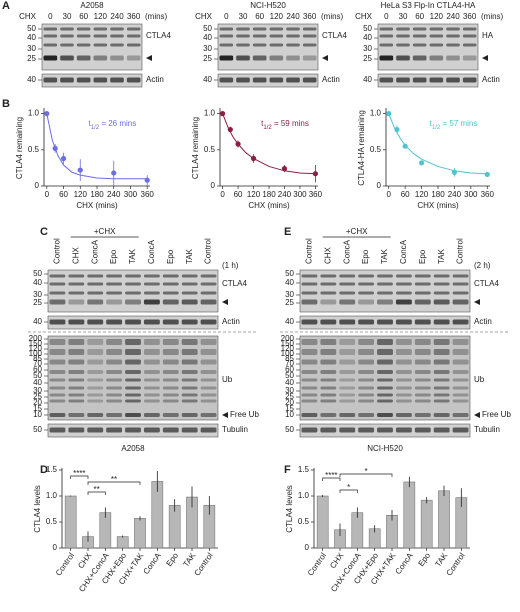 The image size is (520, 612). What do you see at coordinates (436, 128) in the screenshot?
I see `half-life-sub: 1/2` at bounding box center [436, 128].